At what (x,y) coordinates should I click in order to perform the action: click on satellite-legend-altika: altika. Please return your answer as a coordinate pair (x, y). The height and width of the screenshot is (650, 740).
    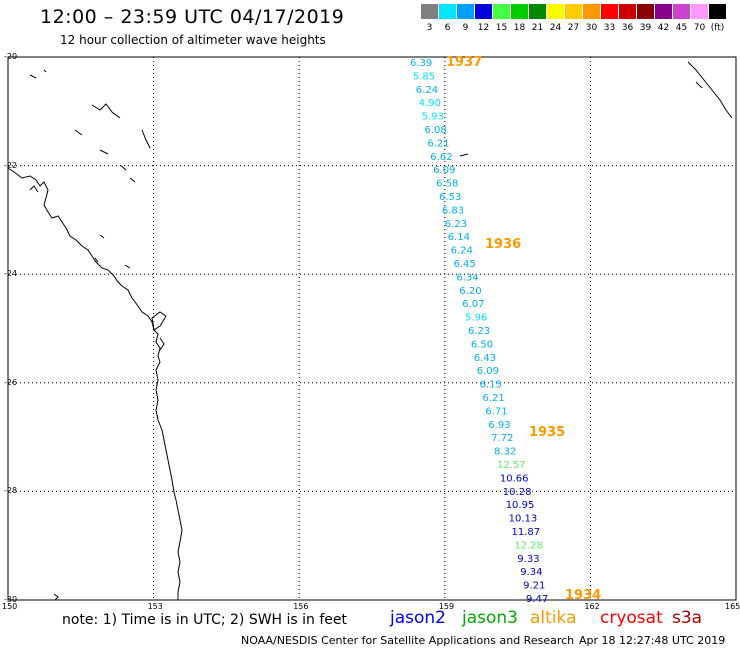
    Looking at the image, I should click on (553, 618).